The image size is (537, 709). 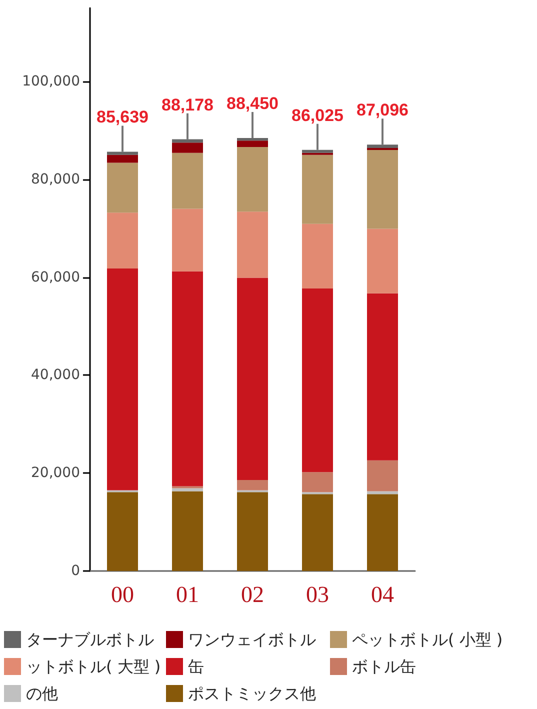 What do you see at coordinates (51, 81) in the screenshot?
I see `y-tick-label: 100,000` at bounding box center [51, 81].